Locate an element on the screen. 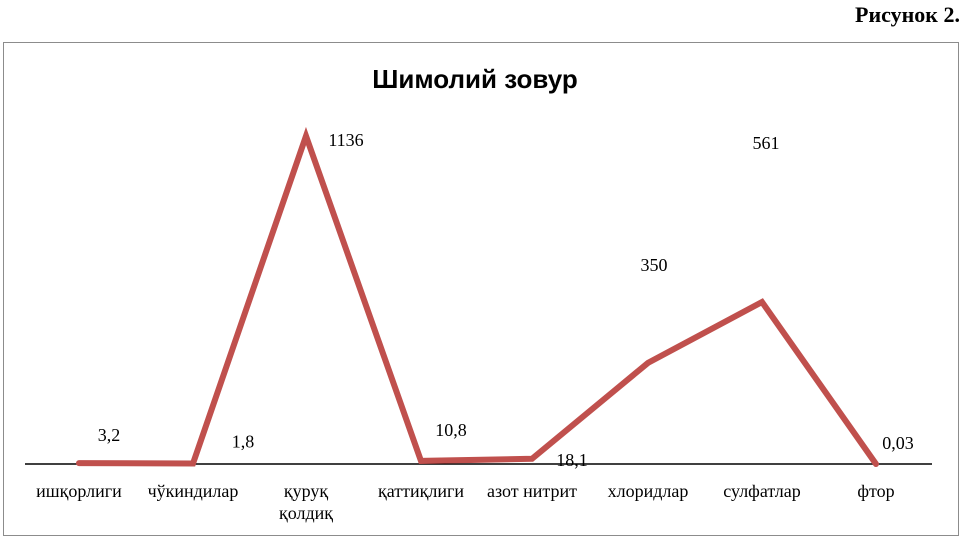 The width and height of the screenshot is (964, 540). x-tick-label: азот нитрит is located at coordinates (532, 491).